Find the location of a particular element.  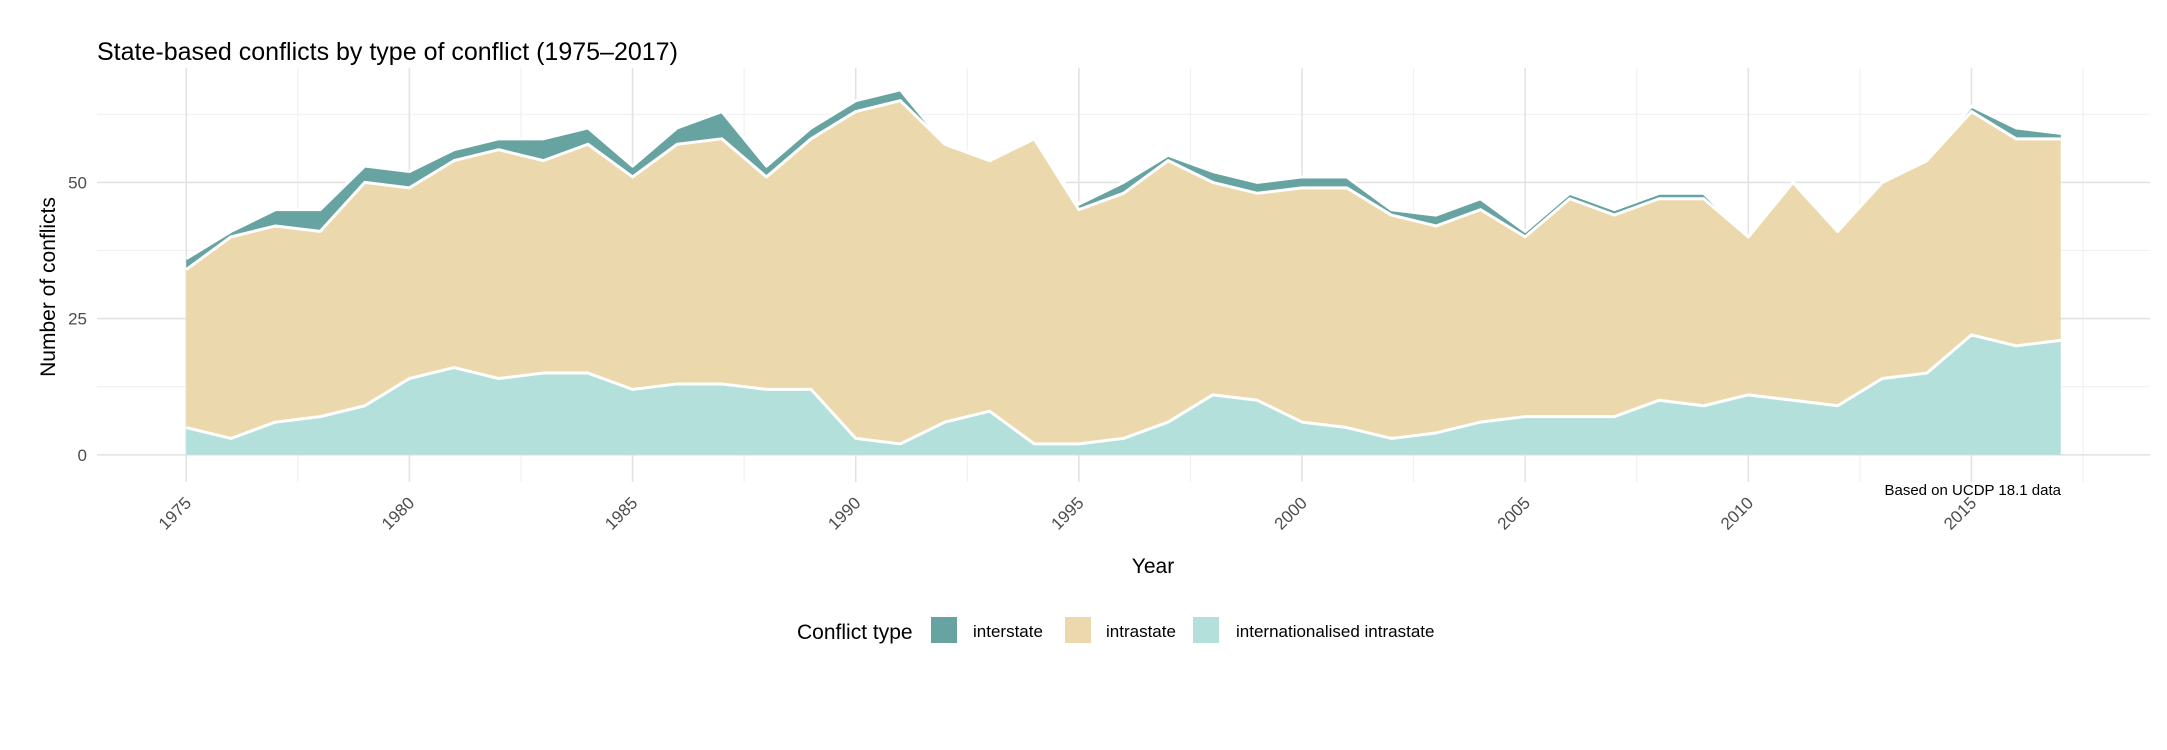

y-axis-title: Number of conflicts is located at coordinates (48, 287).